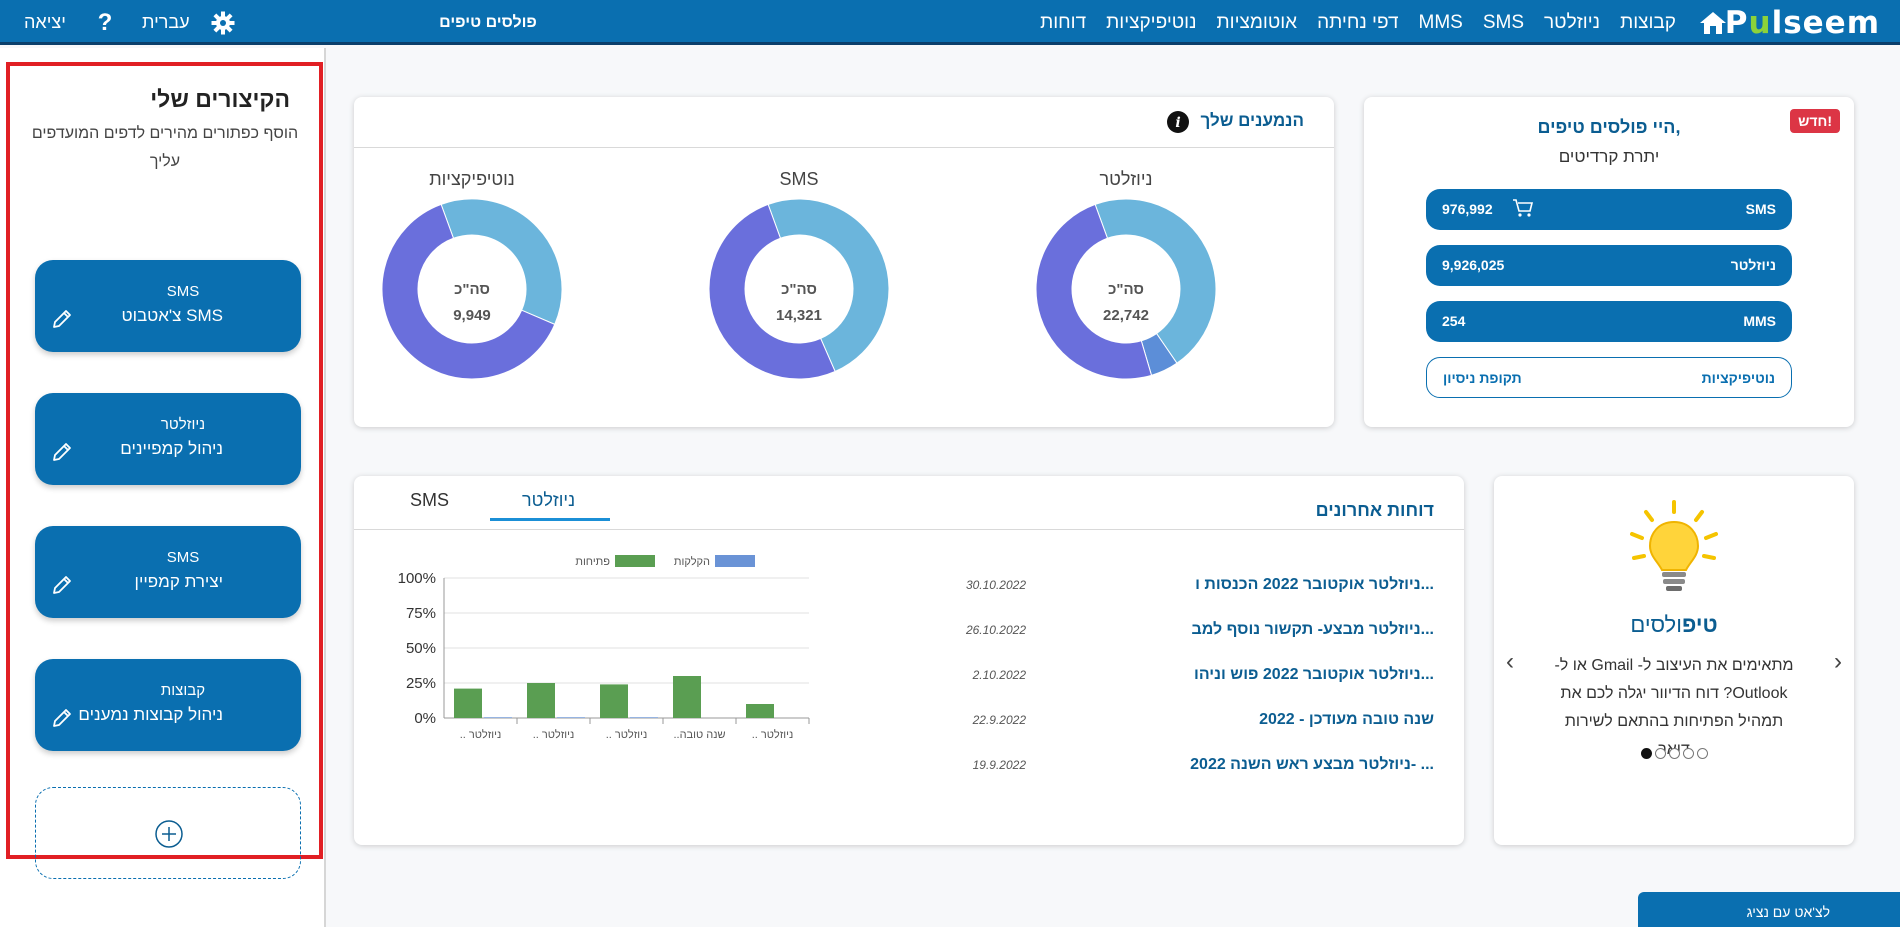 The image size is (1900, 927). Describe the element at coordinates (166, 22) in the screenshot. I see `language-selector: עברית` at that location.